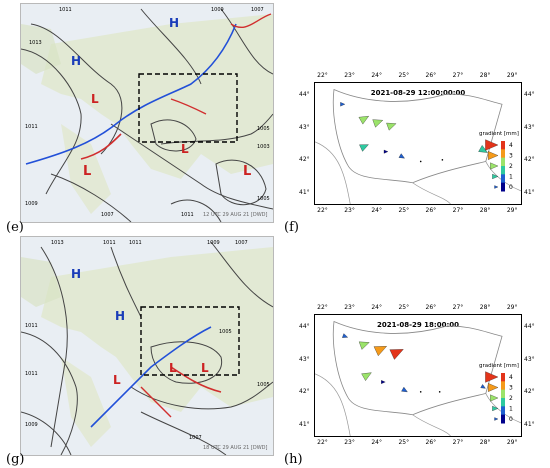 This screenshot has height=468, width=550. What do you see at coordinates (15, 459) in the screenshot?
I see `panel-label-g: (g)` at bounding box center [15, 459].